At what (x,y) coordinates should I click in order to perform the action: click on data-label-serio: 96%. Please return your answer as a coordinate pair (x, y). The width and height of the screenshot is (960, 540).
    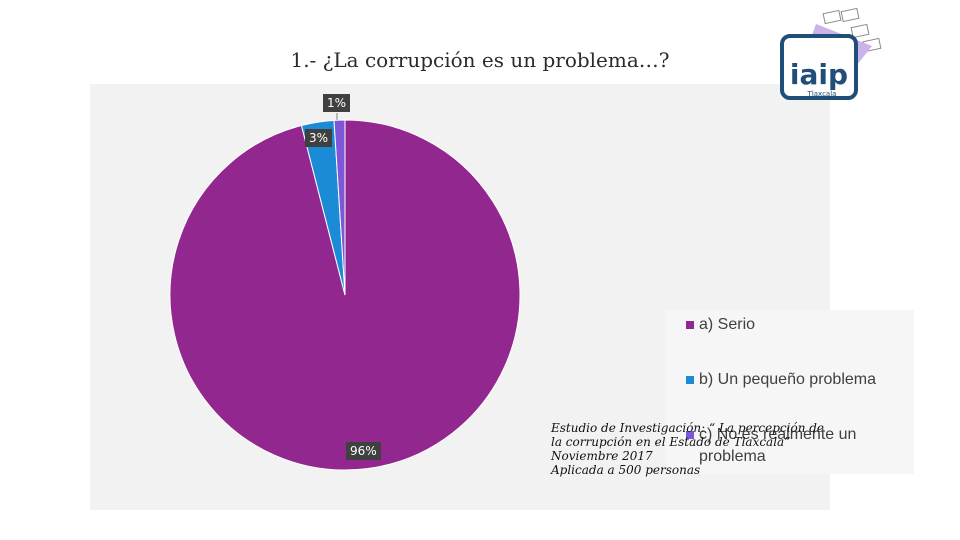
    Looking at the image, I should click on (363, 451).